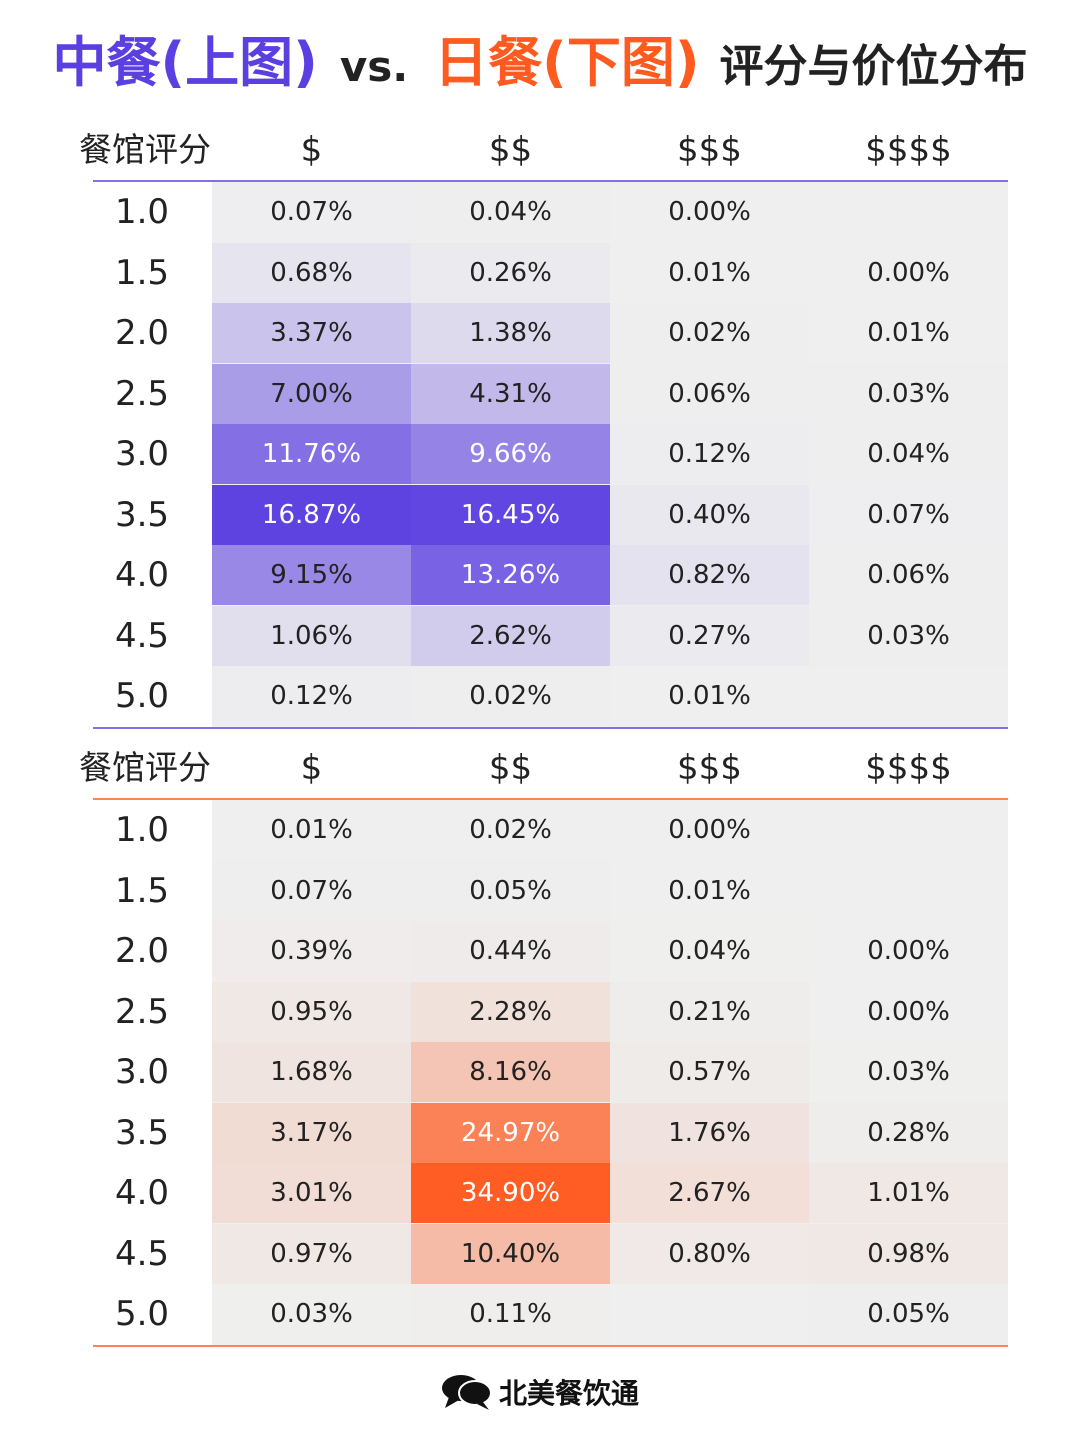  I want to click on heatmap-cell: 11.76%, so click(311, 454).